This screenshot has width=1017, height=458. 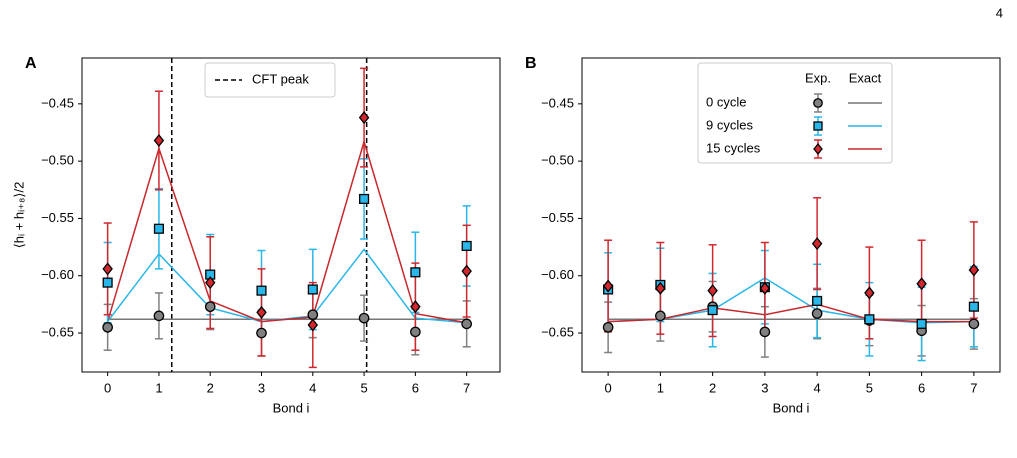 What do you see at coordinates (280, 78) in the screenshot?
I see `legend-label: CFT peak` at bounding box center [280, 78].